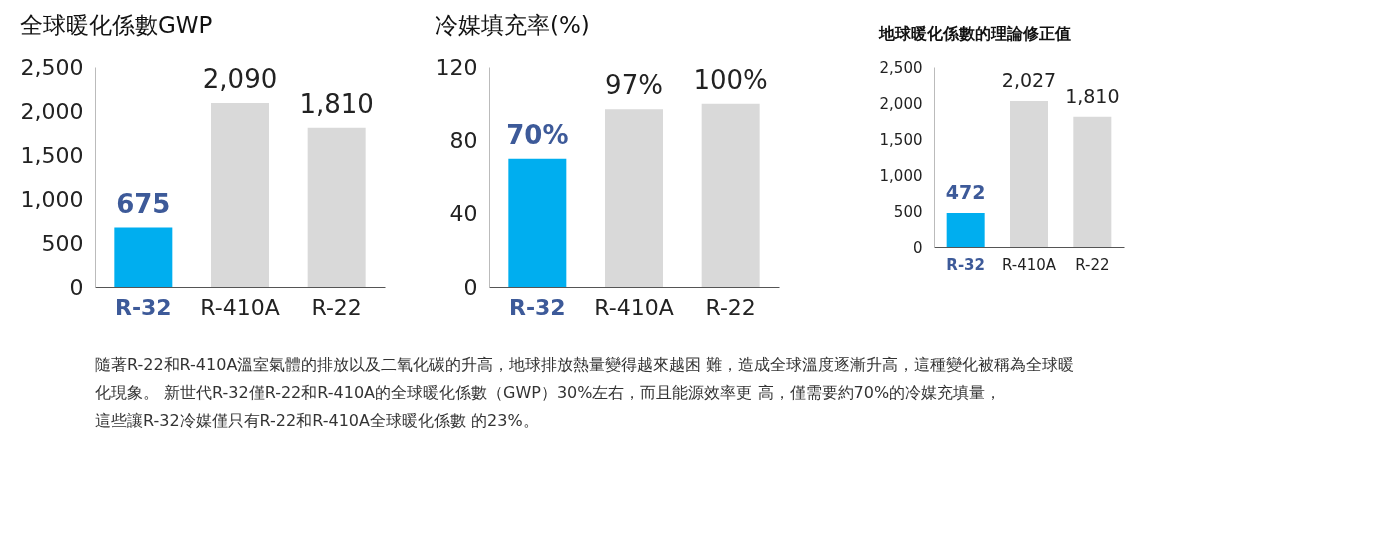 The image size is (1400, 542). Describe the element at coordinates (512, 25) in the screenshot. I see `chart-title: 冷媒填充率(%)` at that location.